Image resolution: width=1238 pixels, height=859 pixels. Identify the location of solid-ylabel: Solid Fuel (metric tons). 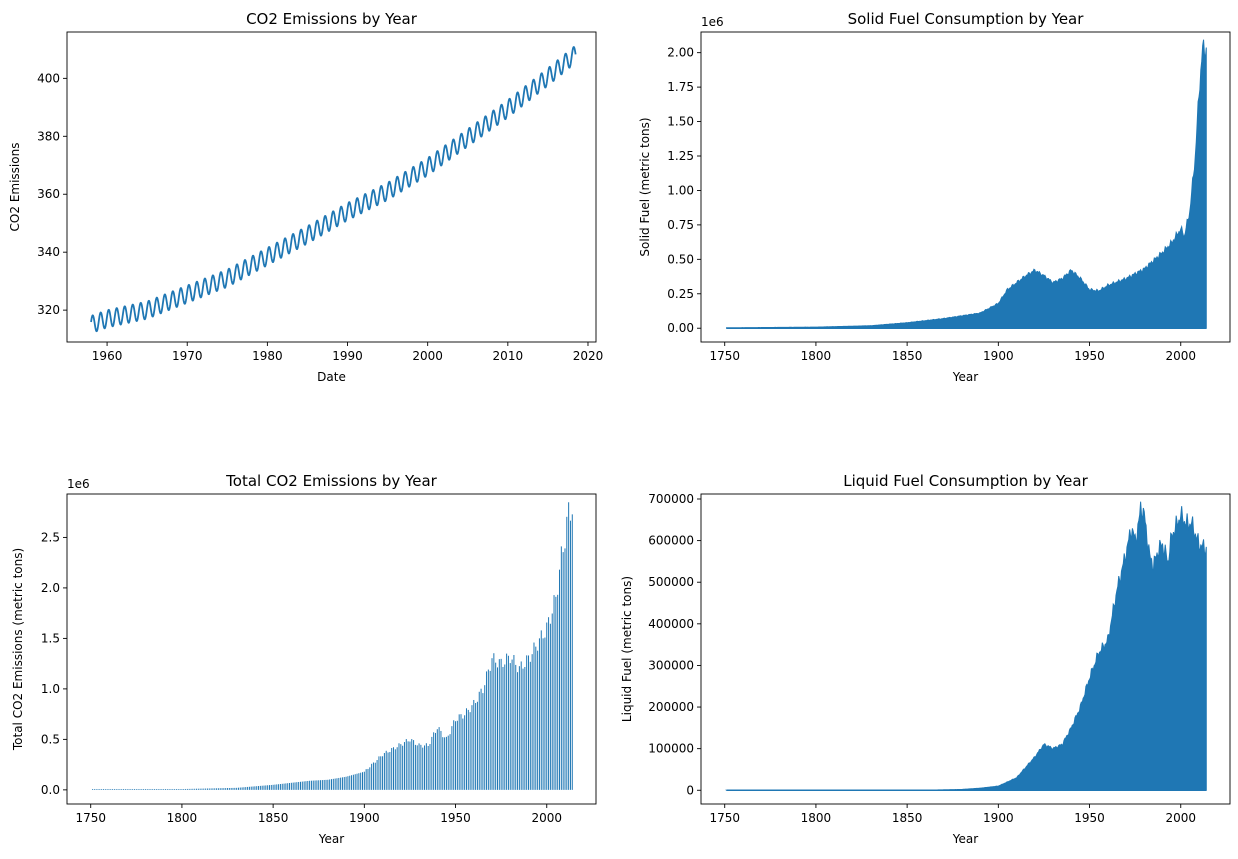
(645, 186).